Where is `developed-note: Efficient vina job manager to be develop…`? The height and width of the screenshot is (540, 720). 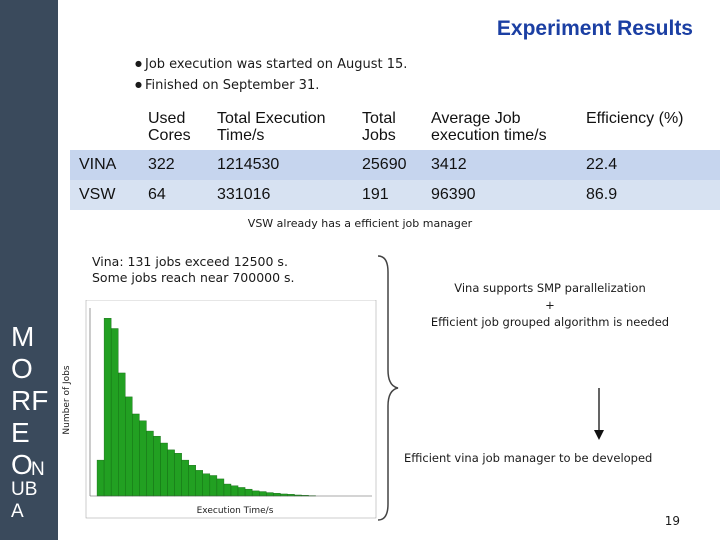 developed-note: Efficient vina job manager to be develop… is located at coordinates (528, 458).